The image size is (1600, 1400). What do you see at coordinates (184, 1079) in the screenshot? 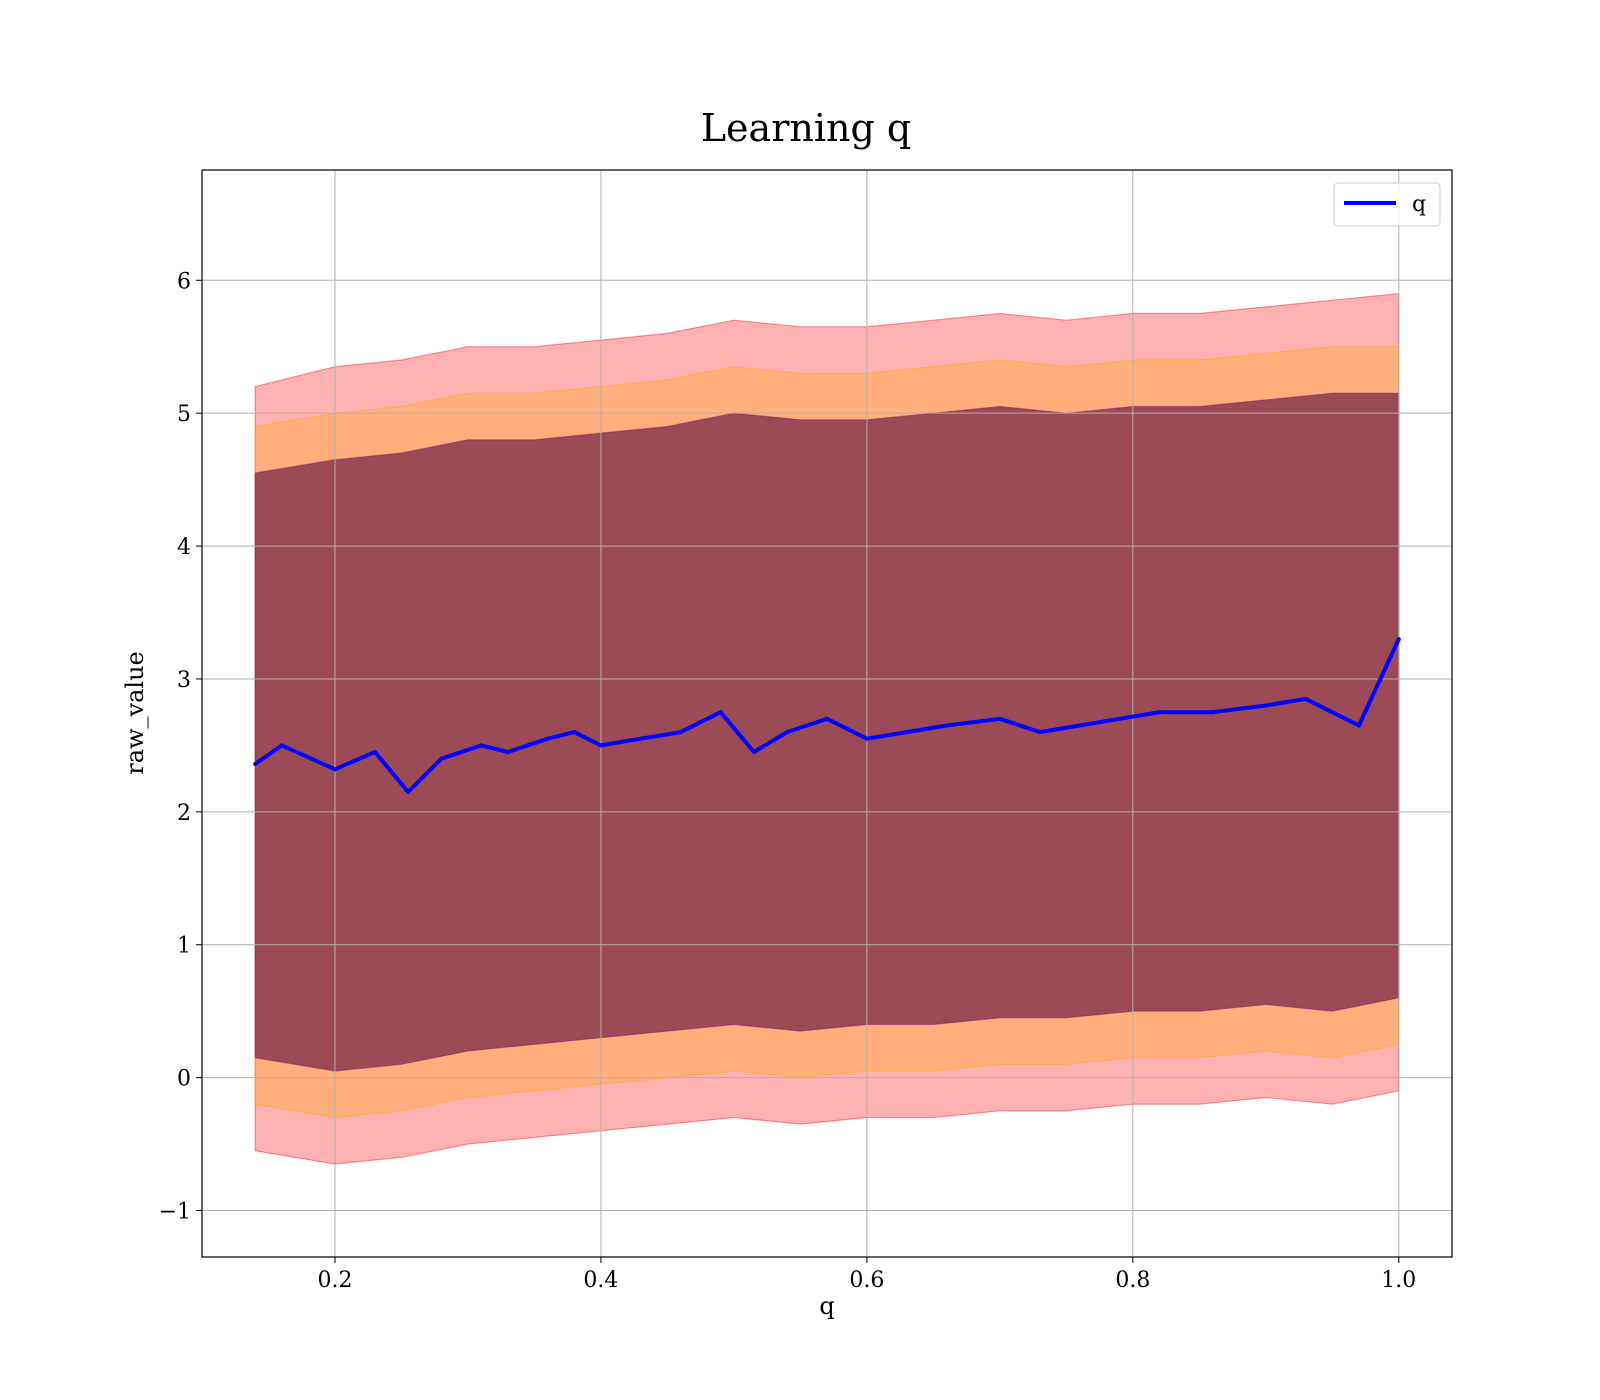
I see `y-tick-label: 0` at bounding box center [184, 1079].